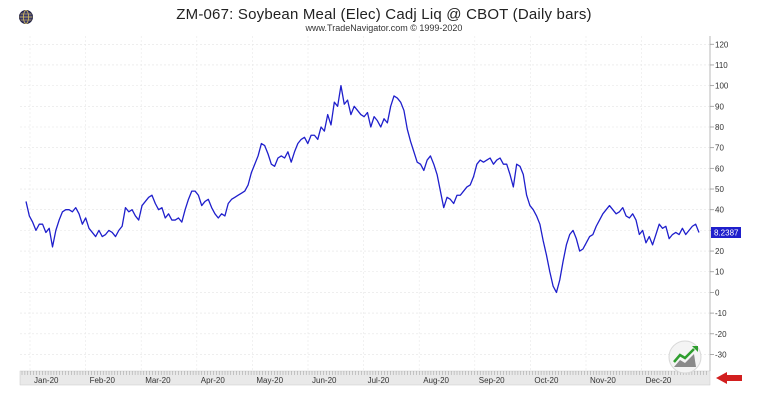  What do you see at coordinates (436, 380) in the screenshot?
I see `x-tick-label: Aug-20` at bounding box center [436, 380].